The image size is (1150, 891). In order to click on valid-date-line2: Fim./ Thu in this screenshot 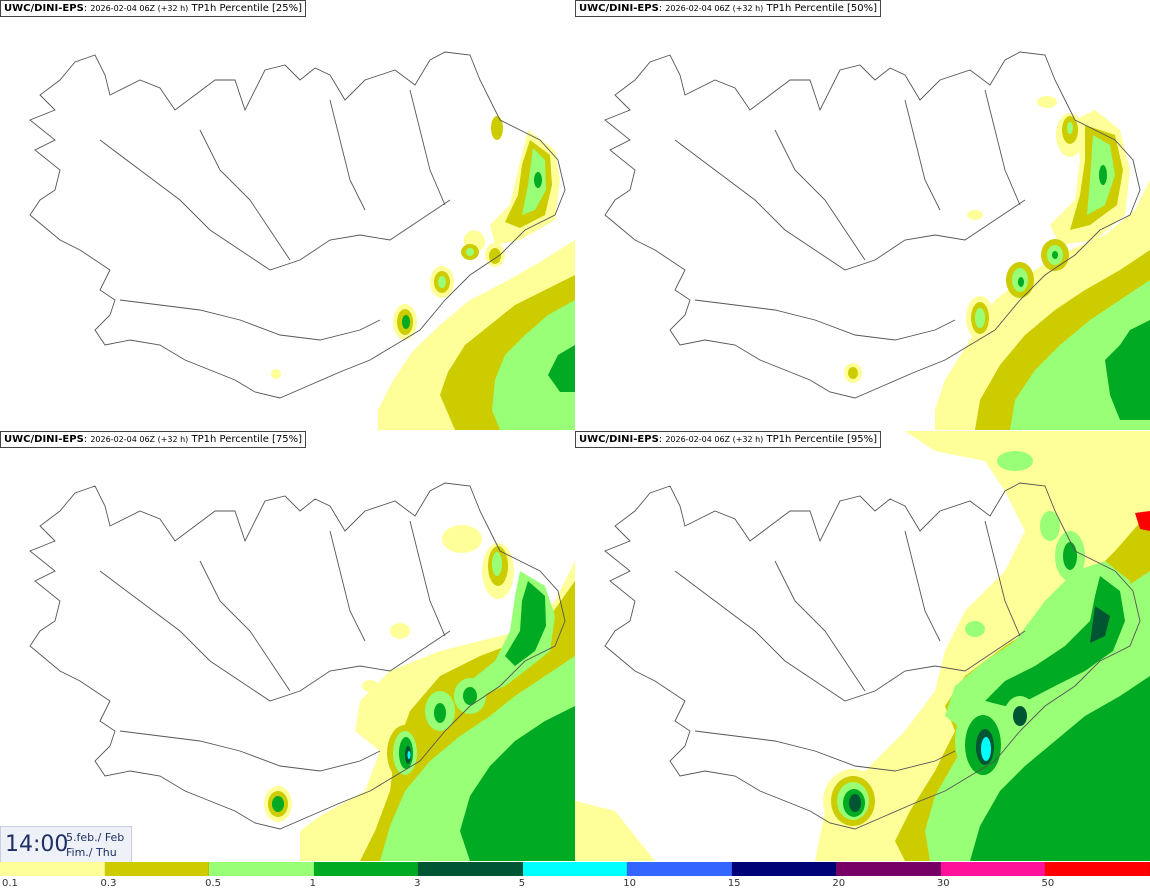, I will do `click(91, 852)`.